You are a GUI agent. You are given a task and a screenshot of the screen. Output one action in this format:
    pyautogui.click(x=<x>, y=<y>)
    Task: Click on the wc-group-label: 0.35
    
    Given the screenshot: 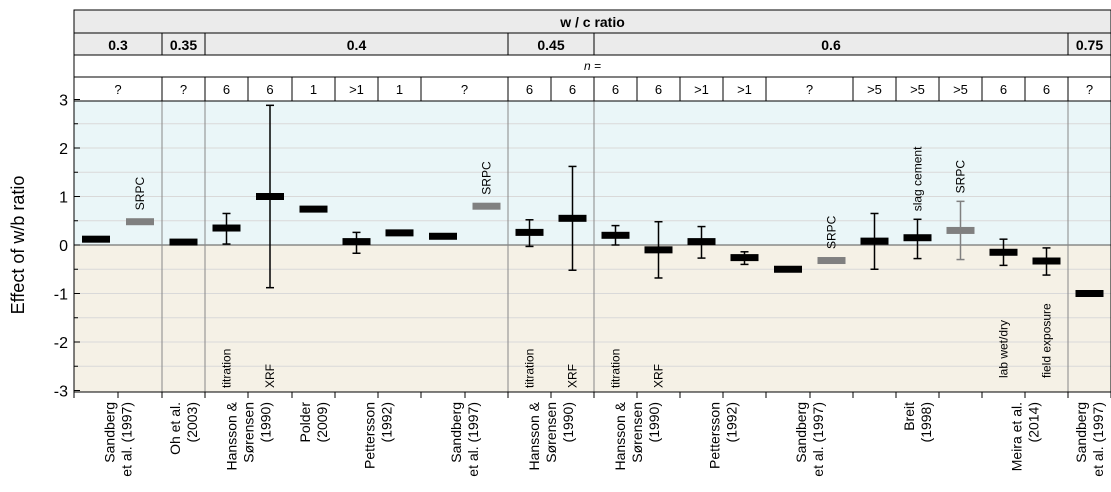 What is the action you would take?
    pyautogui.click(x=183, y=45)
    